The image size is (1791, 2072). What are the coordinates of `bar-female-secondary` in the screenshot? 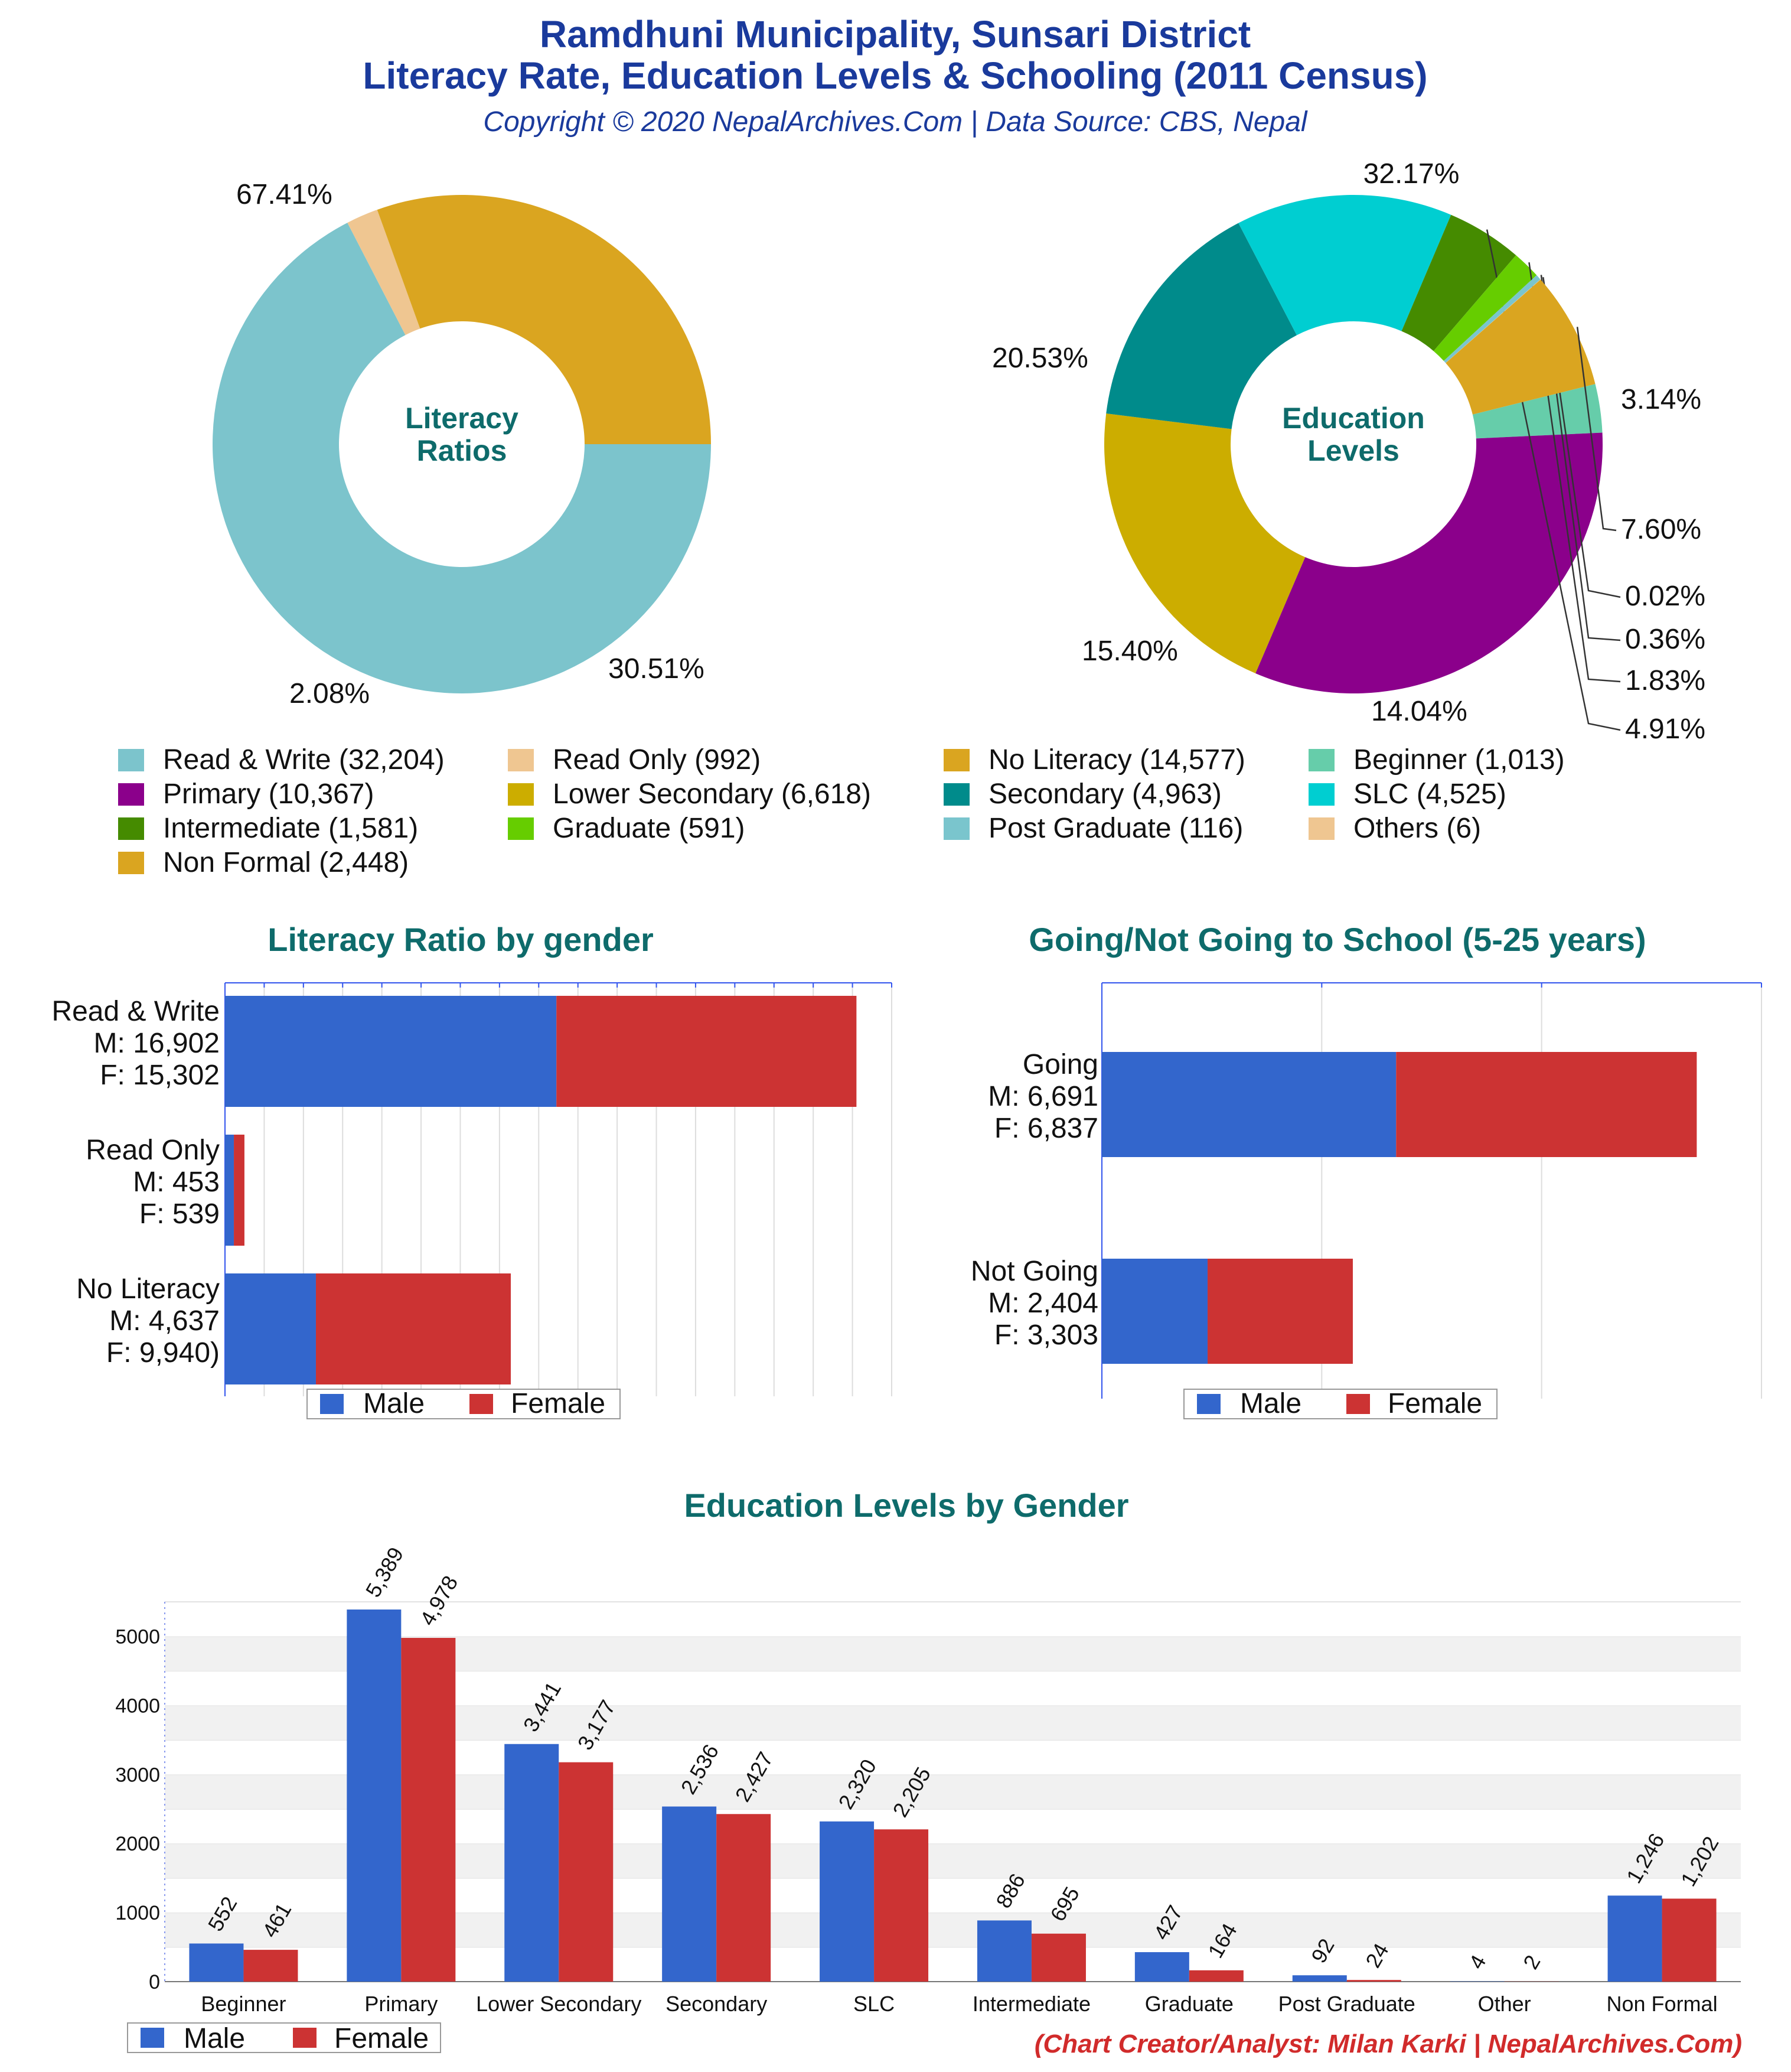 It's located at (743, 1898).